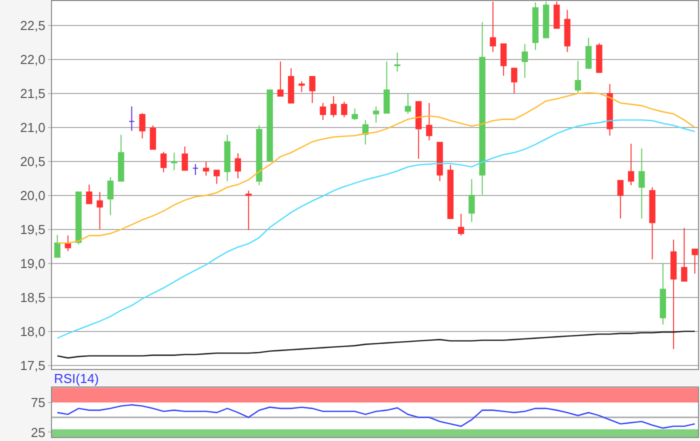  I want to click on y-tick-label: 18,5, so click(33, 297).